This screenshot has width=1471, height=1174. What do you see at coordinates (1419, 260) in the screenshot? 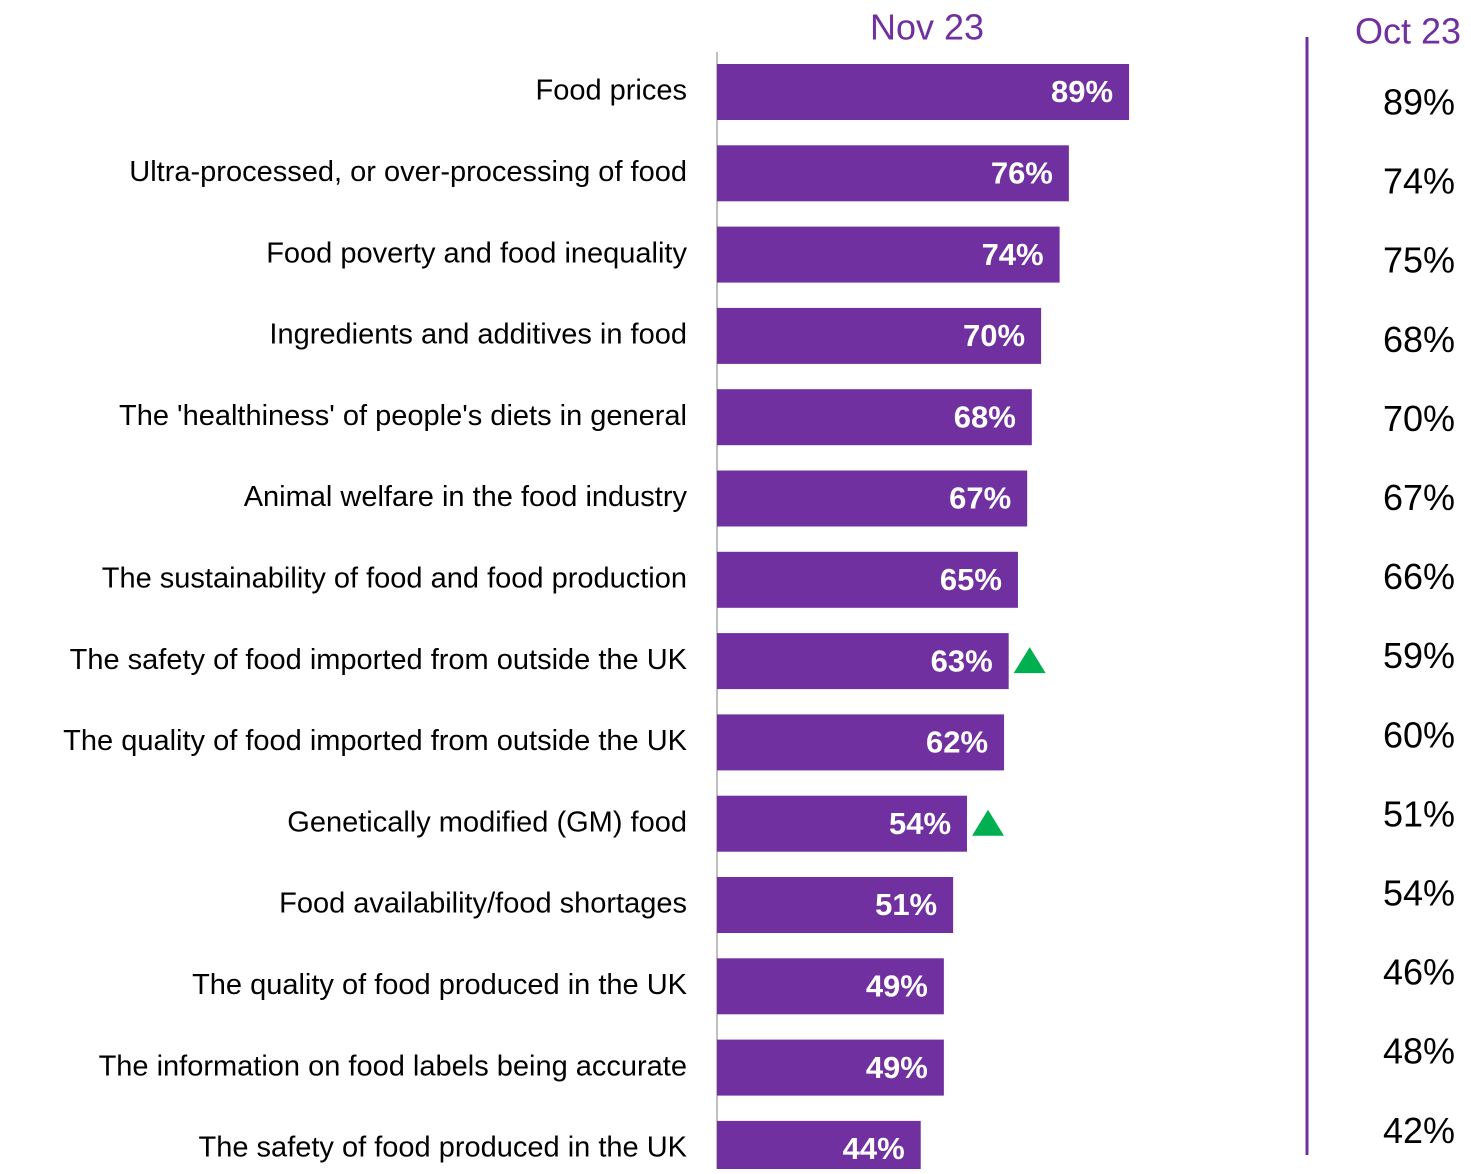
I see `previous-value: 75%` at bounding box center [1419, 260].